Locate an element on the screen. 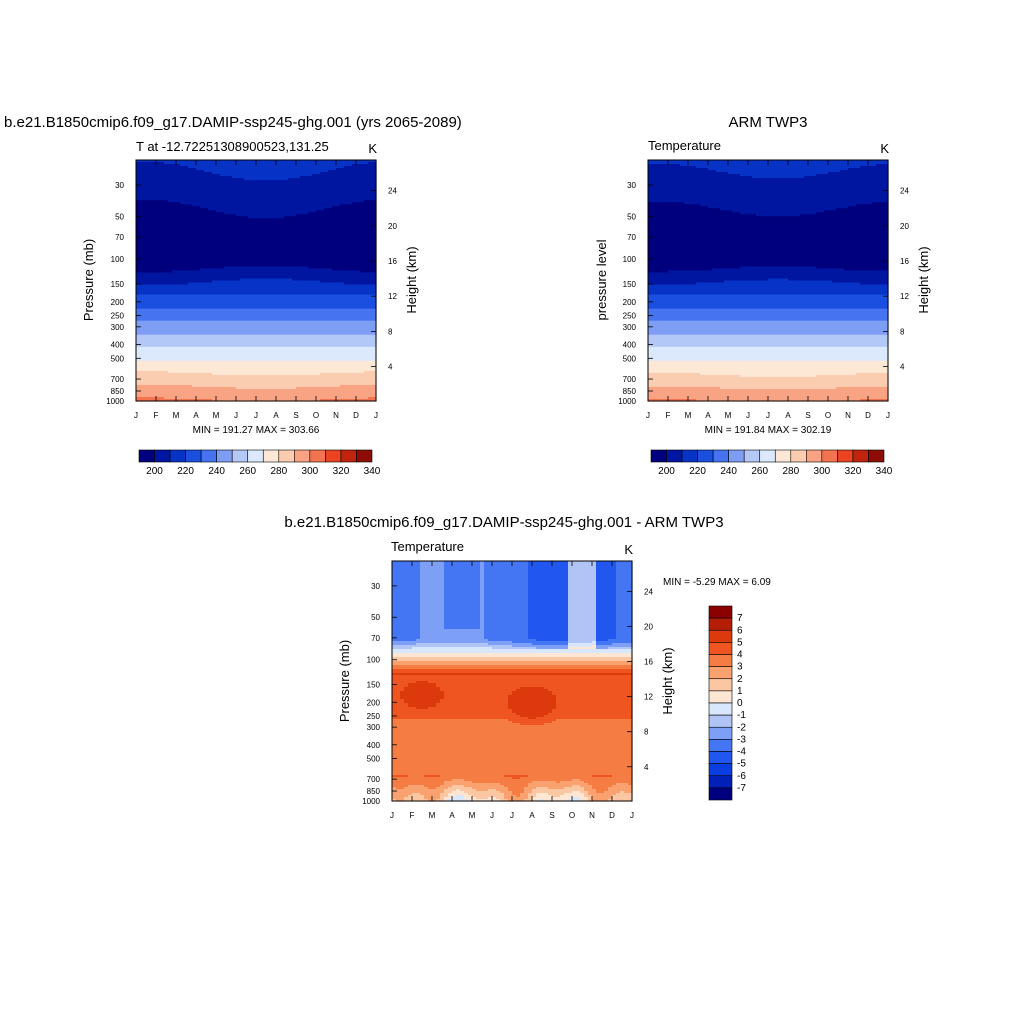  y-right-tick-label: 4 is located at coordinates (390, 367).